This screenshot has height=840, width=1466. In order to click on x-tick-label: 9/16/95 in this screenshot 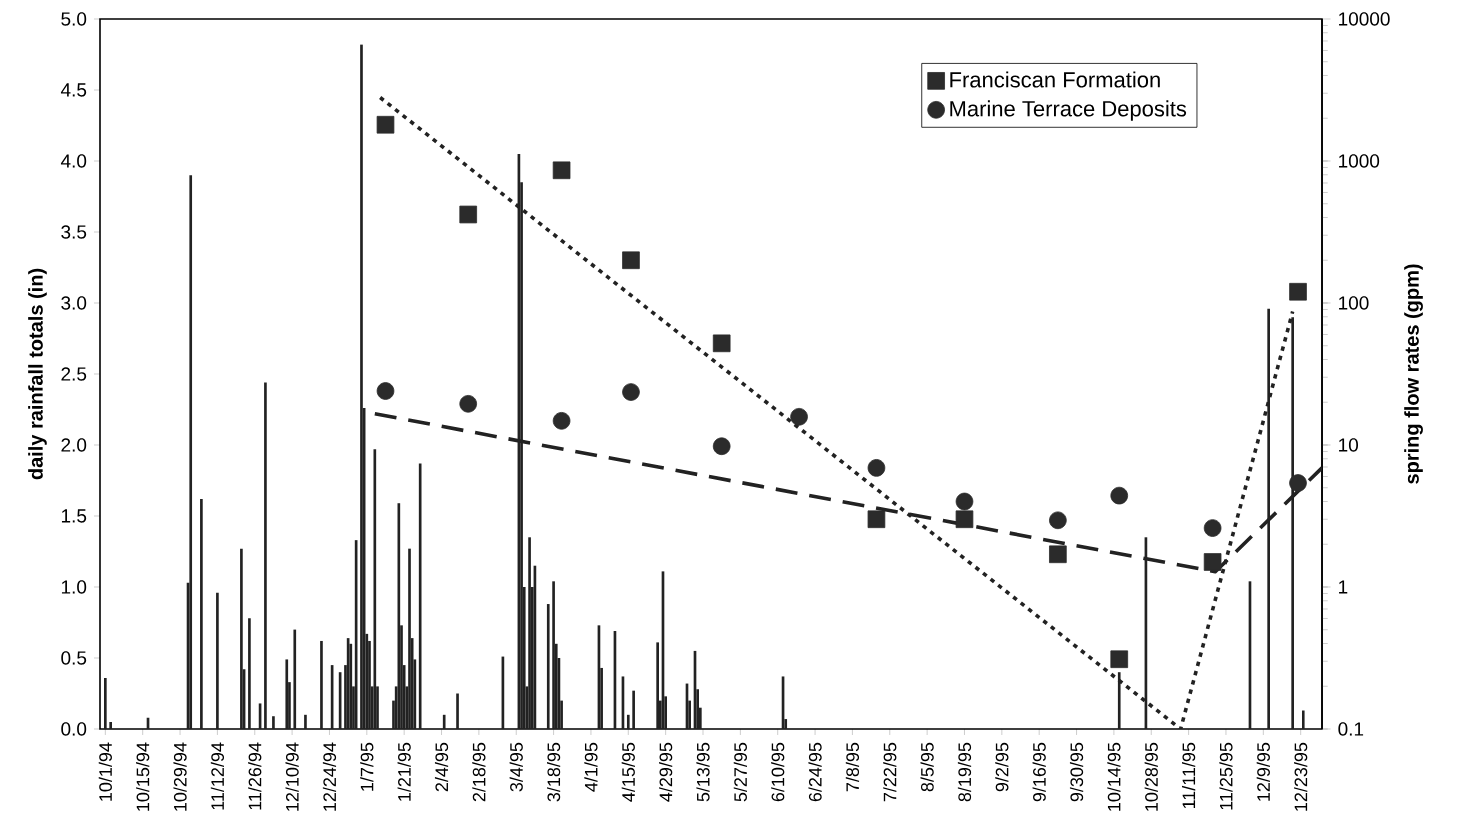, I will do `click(1039, 772)`.